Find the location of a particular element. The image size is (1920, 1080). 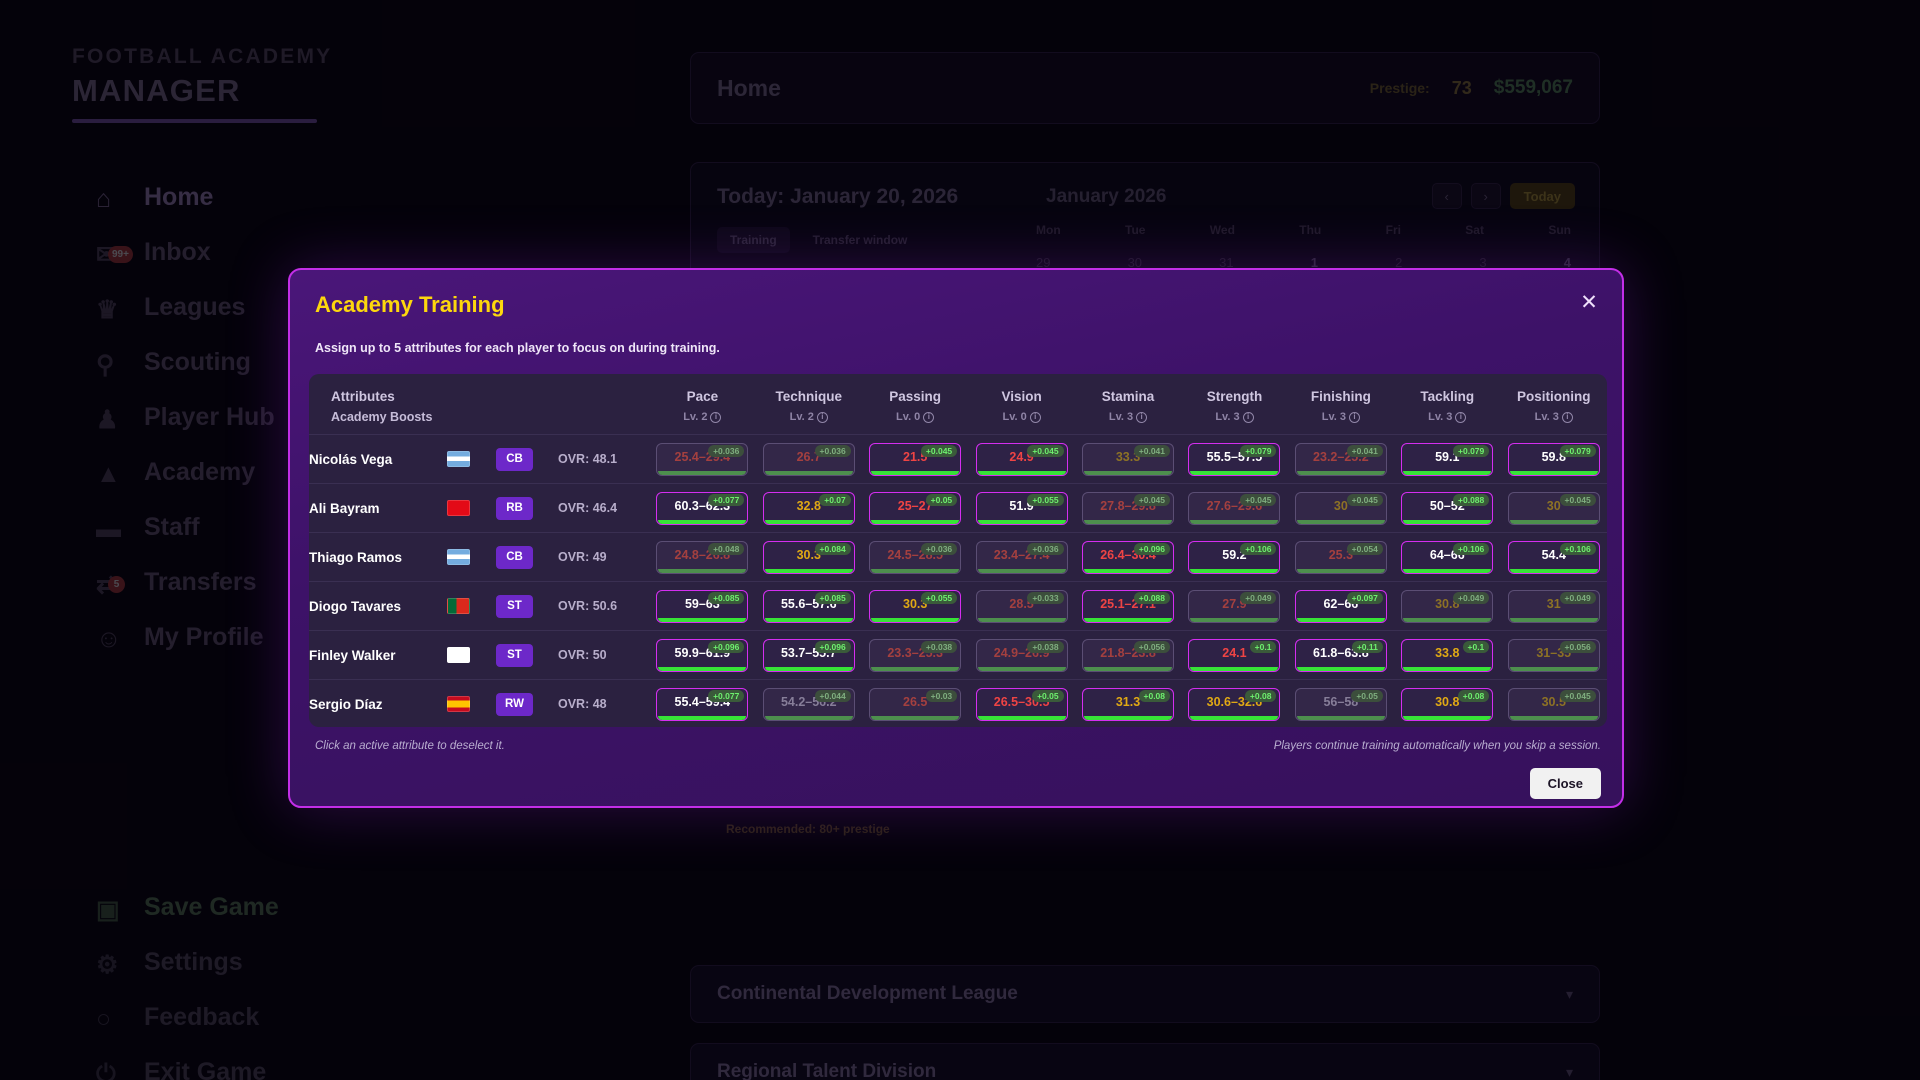

attribute-toggle: 30.8 +0.08 is located at coordinates (1447, 704).